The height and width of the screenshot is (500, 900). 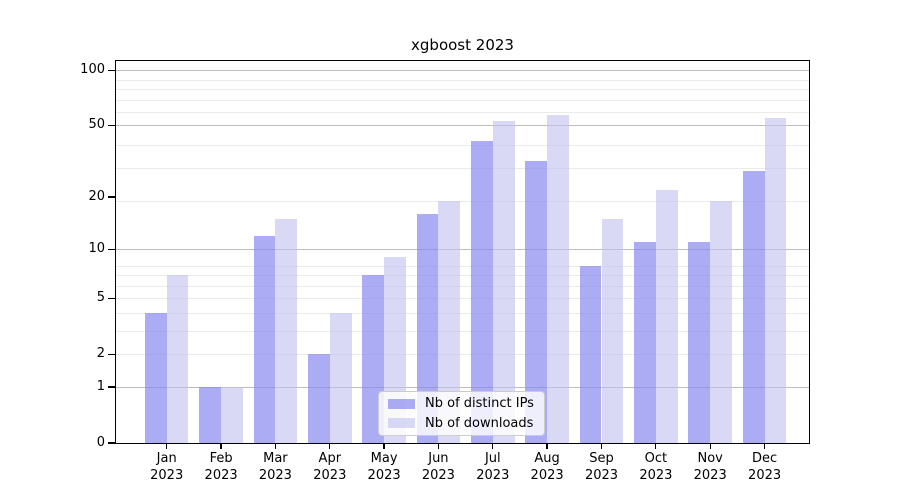 What do you see at coordinates (765, 458) in the screenshot?
I see `x-tick-month: Dec` at bounding box center [765, 458].